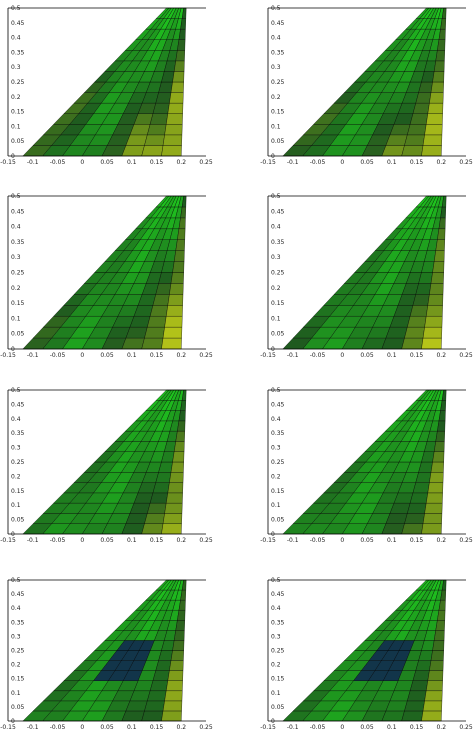 The height and width of the screenshot is (744, 474). I want to click on y-tick-label: 0.2, so click(16, 97).